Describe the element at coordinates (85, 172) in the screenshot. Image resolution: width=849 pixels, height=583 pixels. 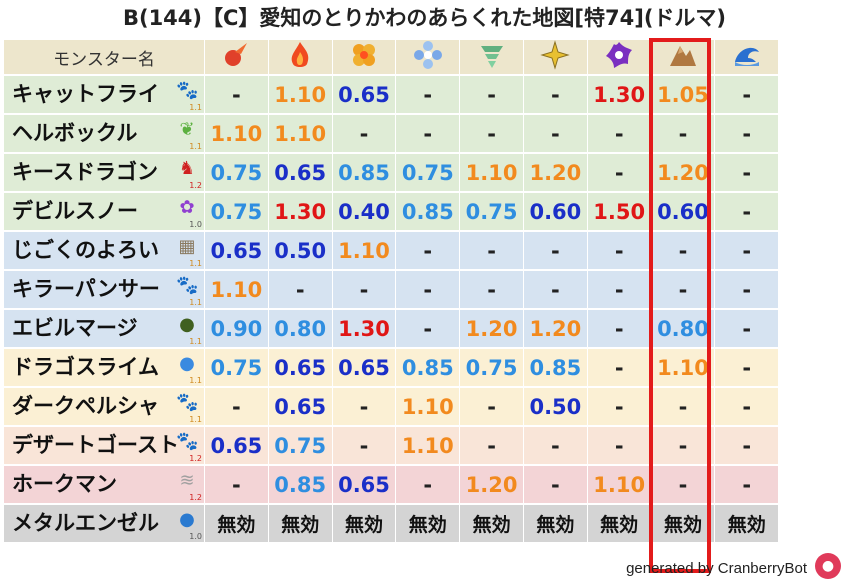
I see `monster-name: キースドラゴン` at that location.